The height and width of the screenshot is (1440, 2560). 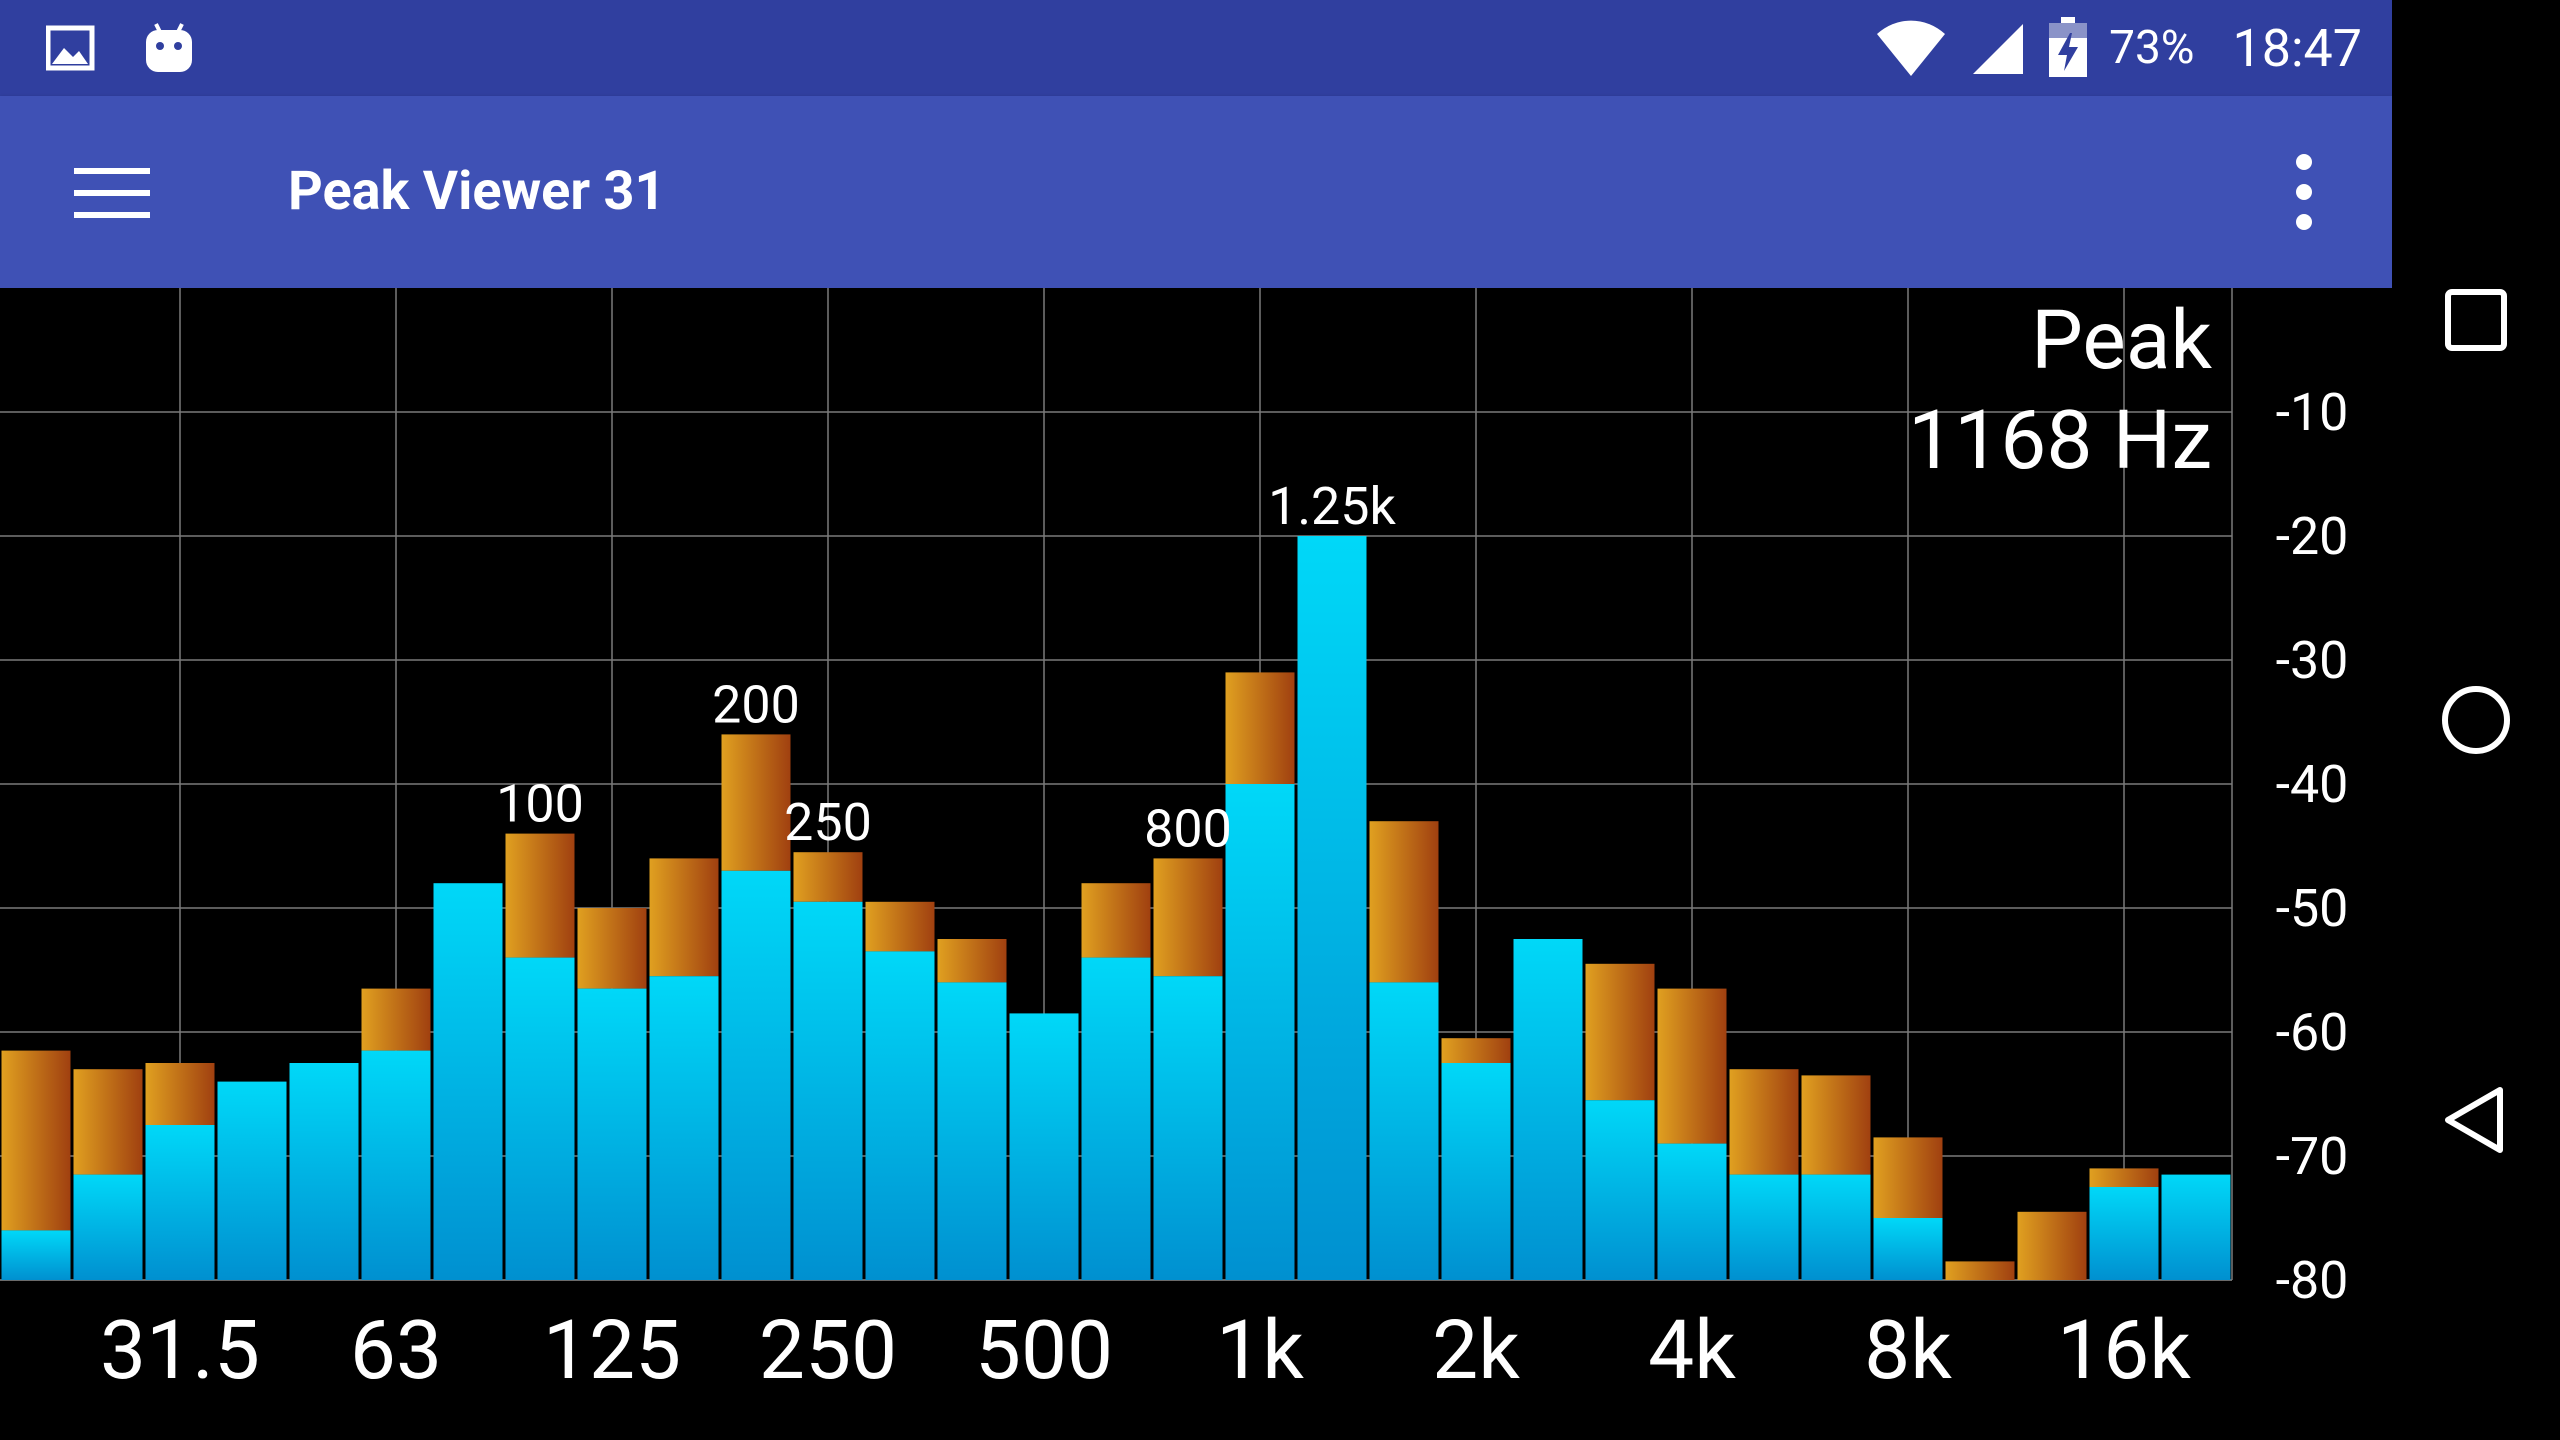 I want to click on peak-label: Peak, so click(x=2121, y=341).